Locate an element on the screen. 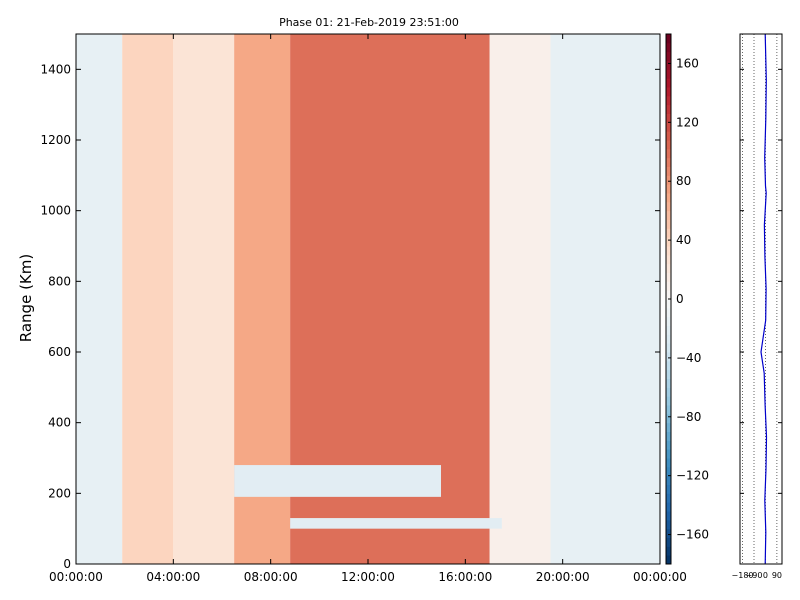  y-tick-label: 1200 is located at coordinates (55, 140).